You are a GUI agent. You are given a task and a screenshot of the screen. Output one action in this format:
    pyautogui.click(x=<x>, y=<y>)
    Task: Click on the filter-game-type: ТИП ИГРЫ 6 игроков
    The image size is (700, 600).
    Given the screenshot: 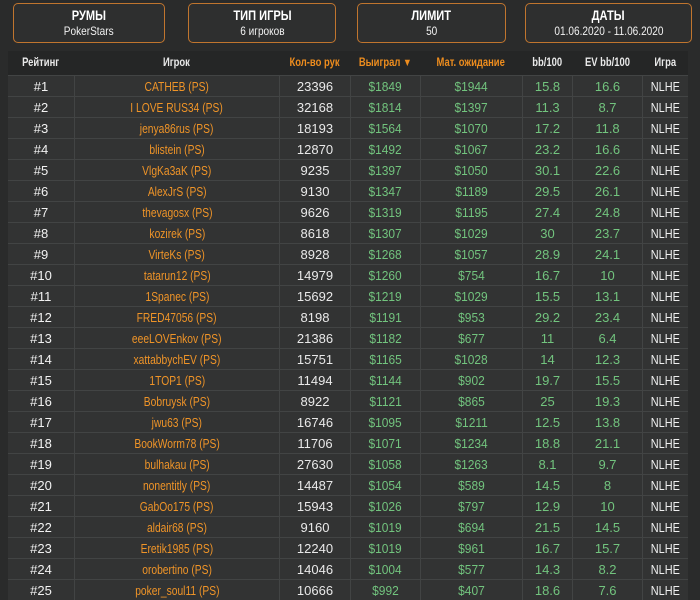 What is the action you would take?
    pyautogui.click(x=262, y=23)
    